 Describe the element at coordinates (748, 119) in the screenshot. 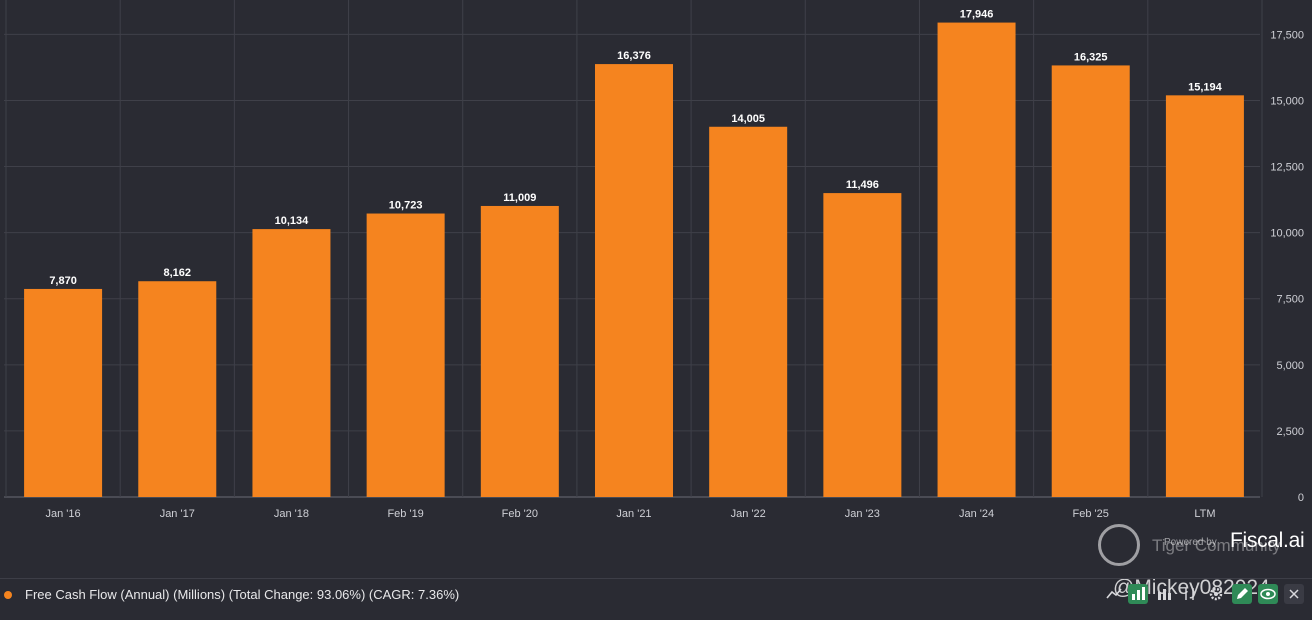

I see `bar-value-label: 14,005` at that location.